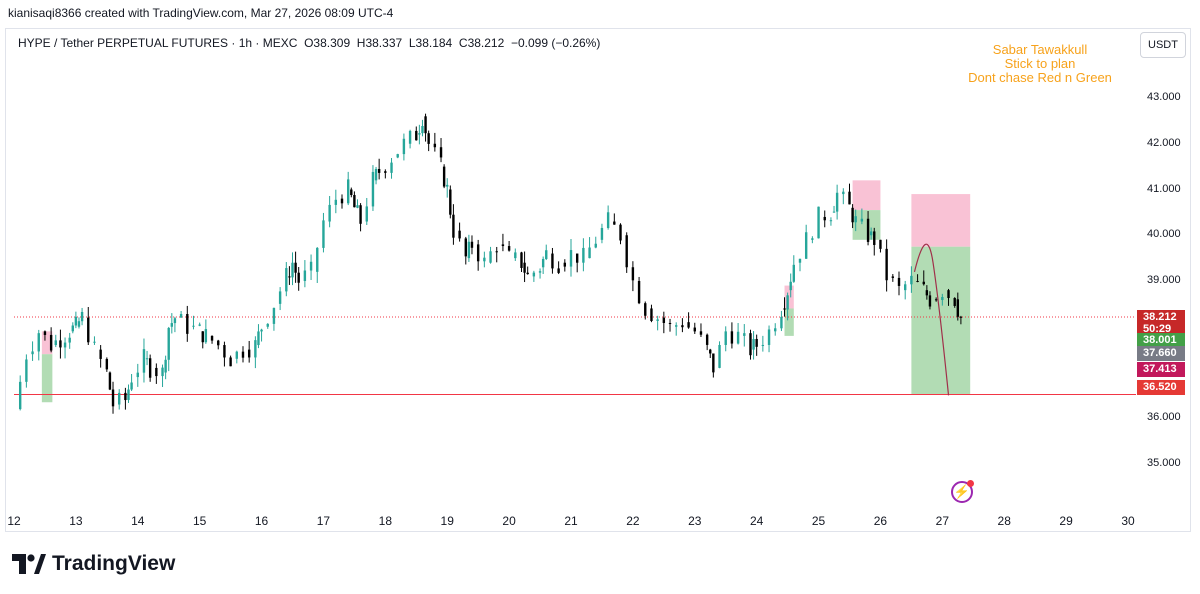 Image resolution: width=1200 pixels, height=594 pixels. I want to click on price-tag: 36.520, so click(1161, 388).